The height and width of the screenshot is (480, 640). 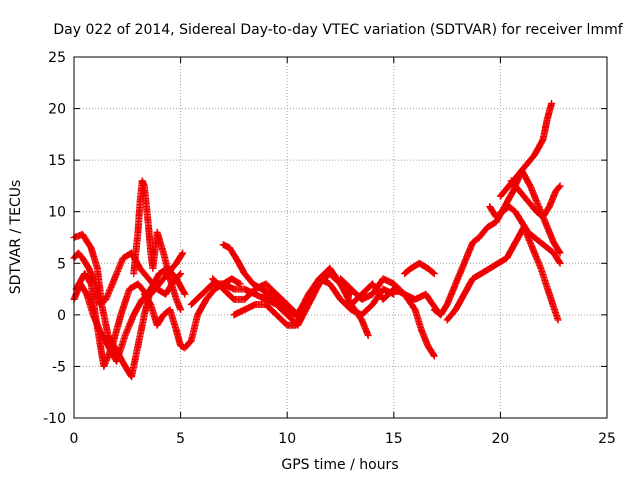 I want to click on x-tick-label: 20, so click(x=500, y=439).